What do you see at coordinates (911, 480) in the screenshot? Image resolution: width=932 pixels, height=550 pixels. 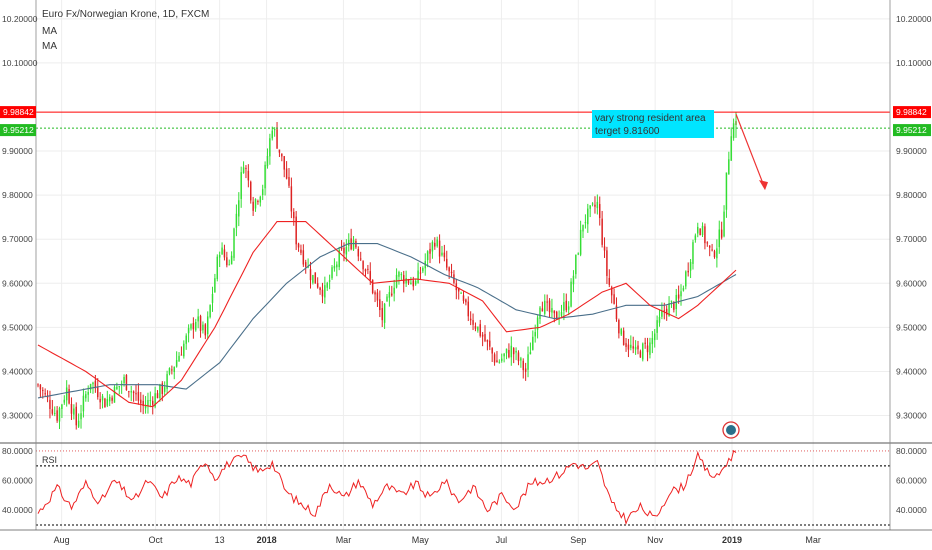 I see `right-rsi-axis: 80.0000 60.0000 40.0000` at bounding box center [911, 480].